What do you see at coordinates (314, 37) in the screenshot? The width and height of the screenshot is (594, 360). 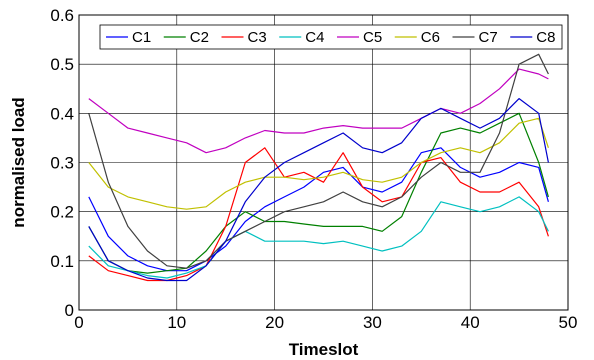 I see `legend-label-c4: C4` at bounding box center [314, 37].